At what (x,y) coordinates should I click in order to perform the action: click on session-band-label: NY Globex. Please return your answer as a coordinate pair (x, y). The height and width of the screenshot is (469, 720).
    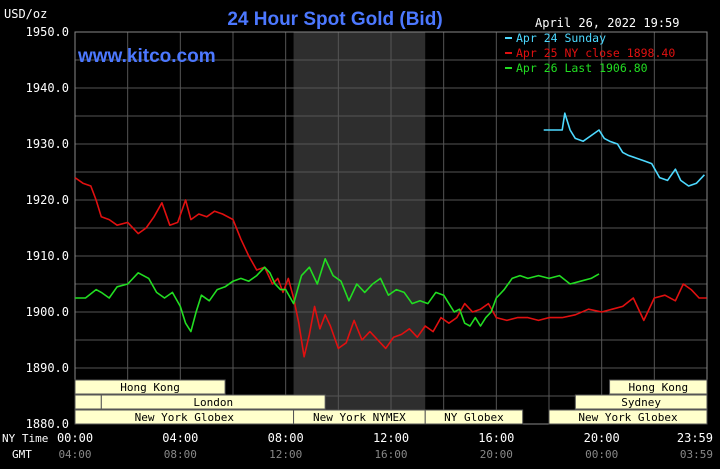
    Looking at the image, I should click on (474, 417).